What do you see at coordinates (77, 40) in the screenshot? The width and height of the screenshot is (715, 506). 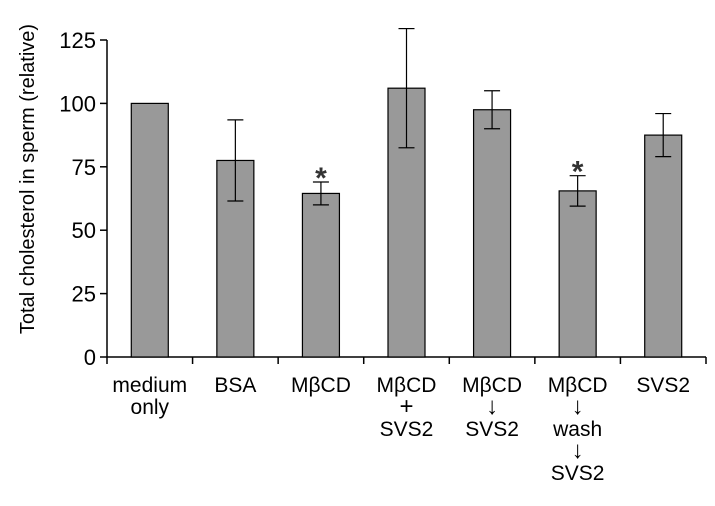 I see `y-tick-label: 125` at bounding box center [77, 40].